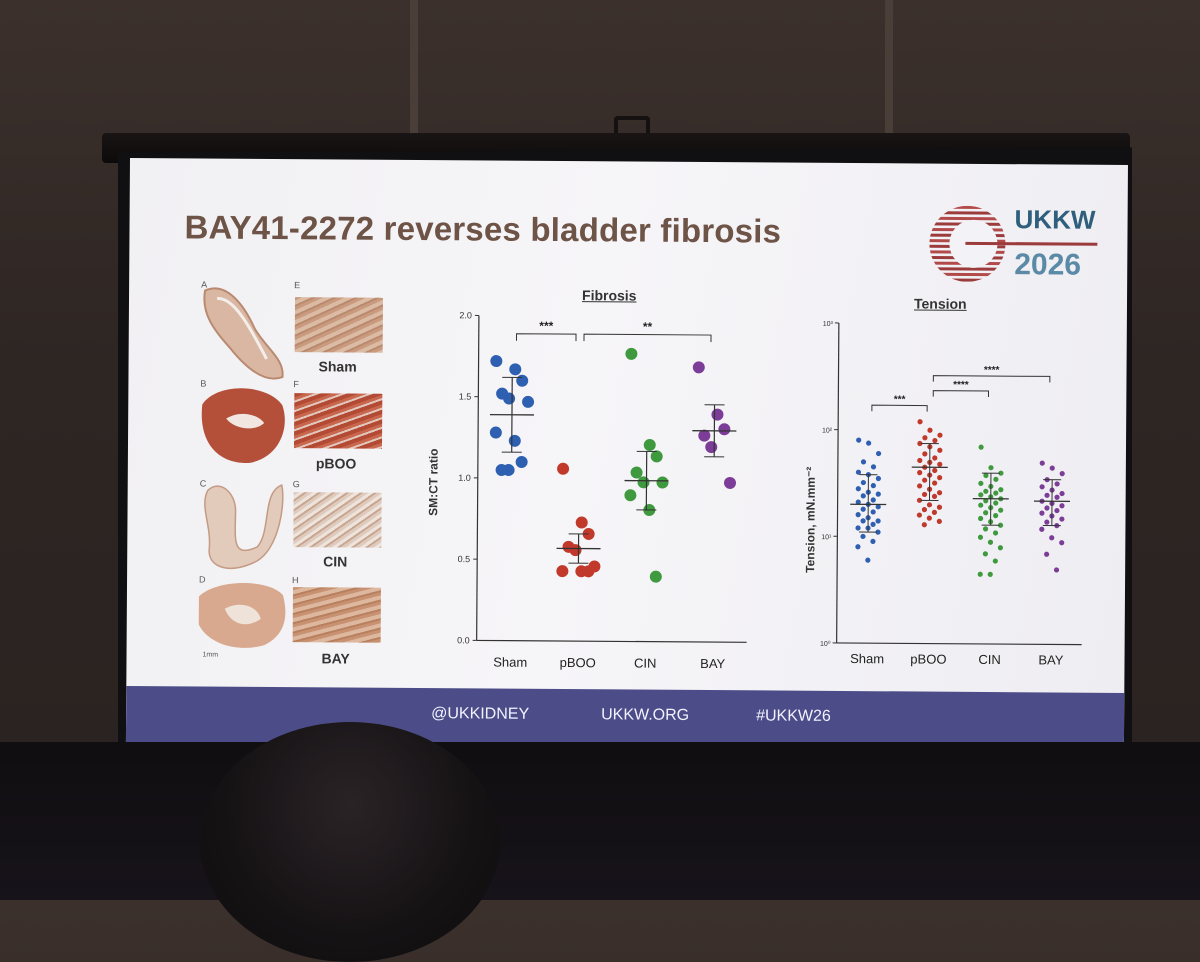 The image size is (1200, 962). Describe the element at coordinates (465, 397) in the screenshot. I see `fibrosis-y-tick-label: 1.5` at that location.